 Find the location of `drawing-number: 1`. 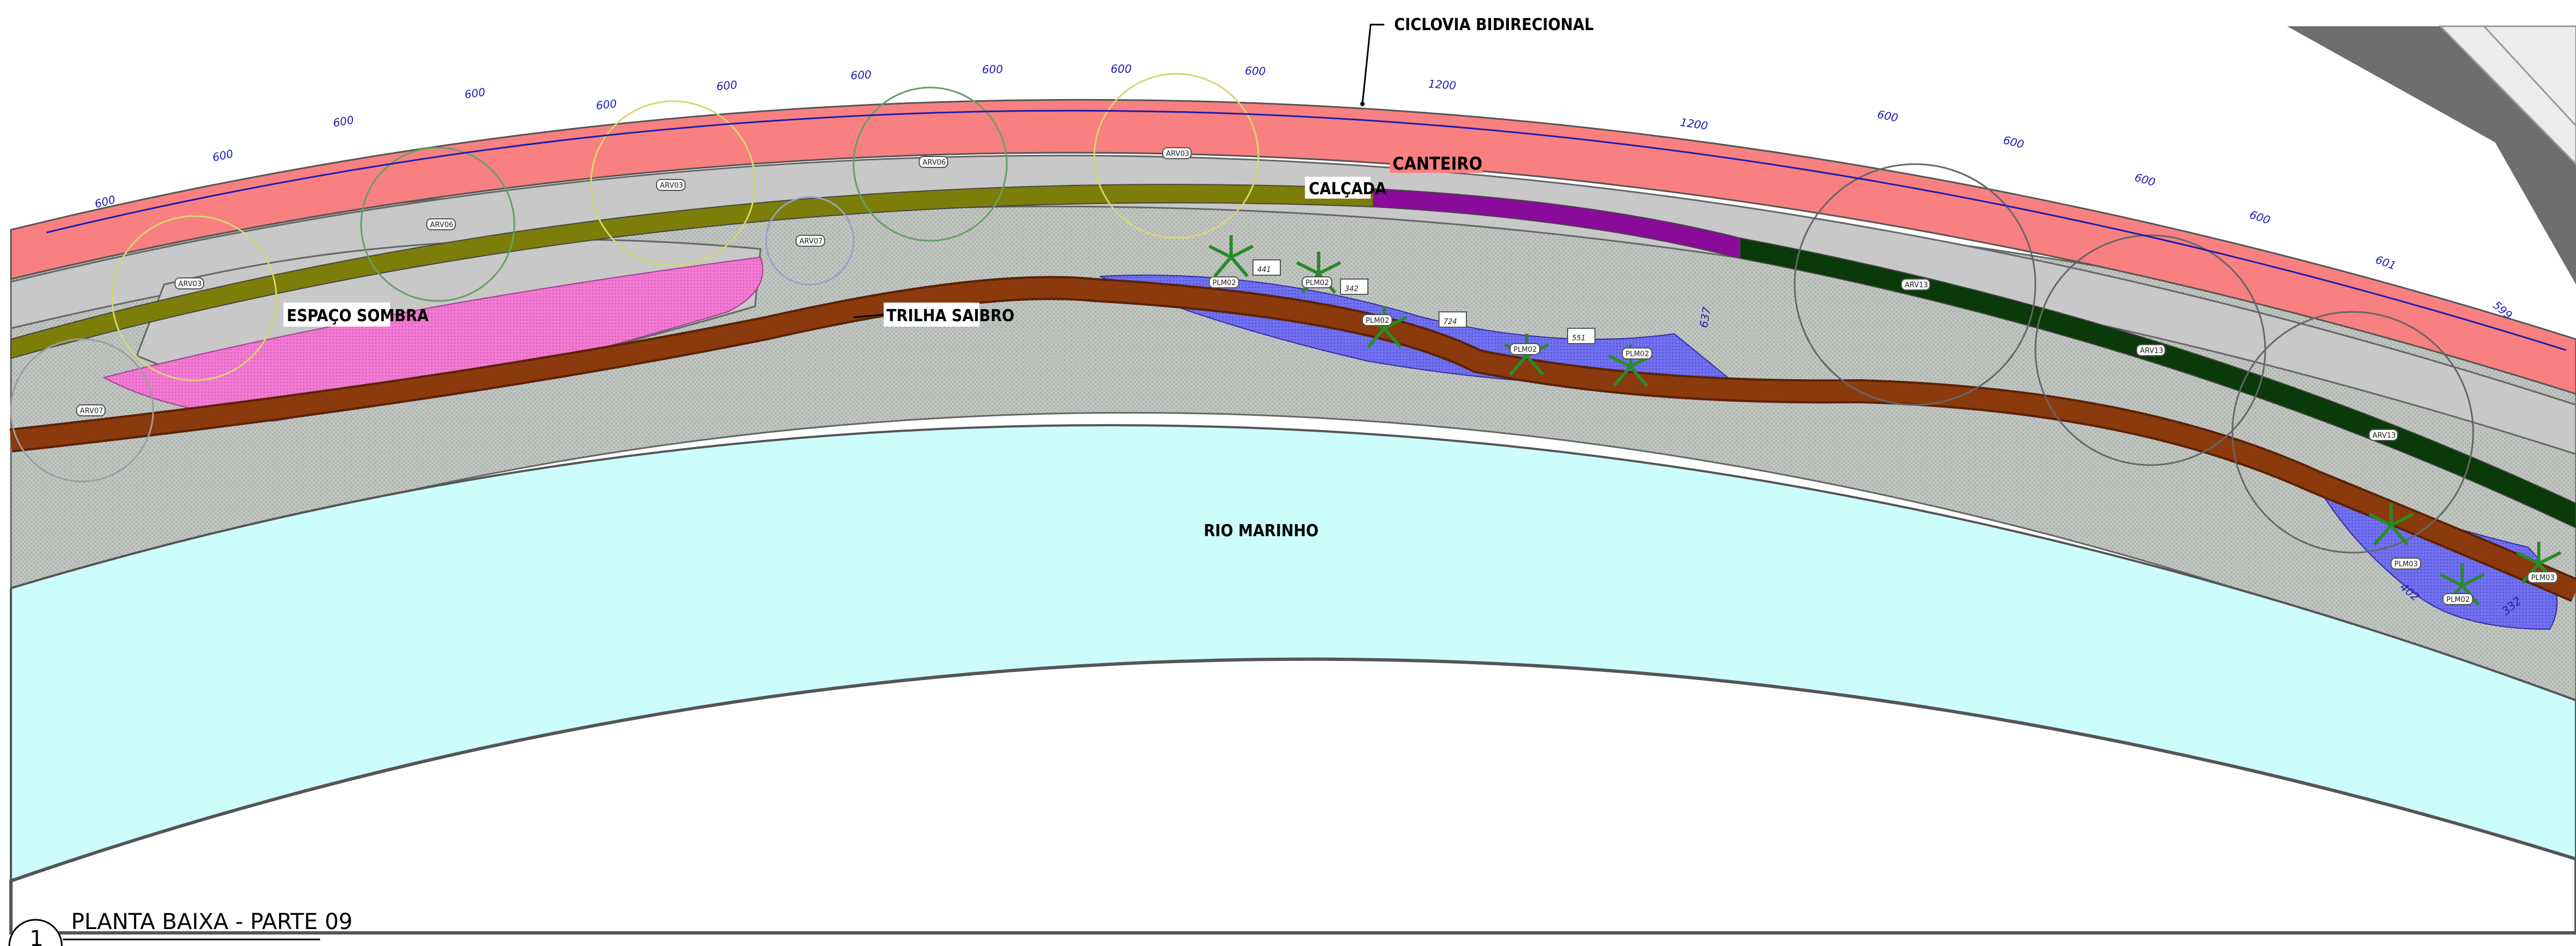

drawing-number: 1 is located at coordinates (36, 936).